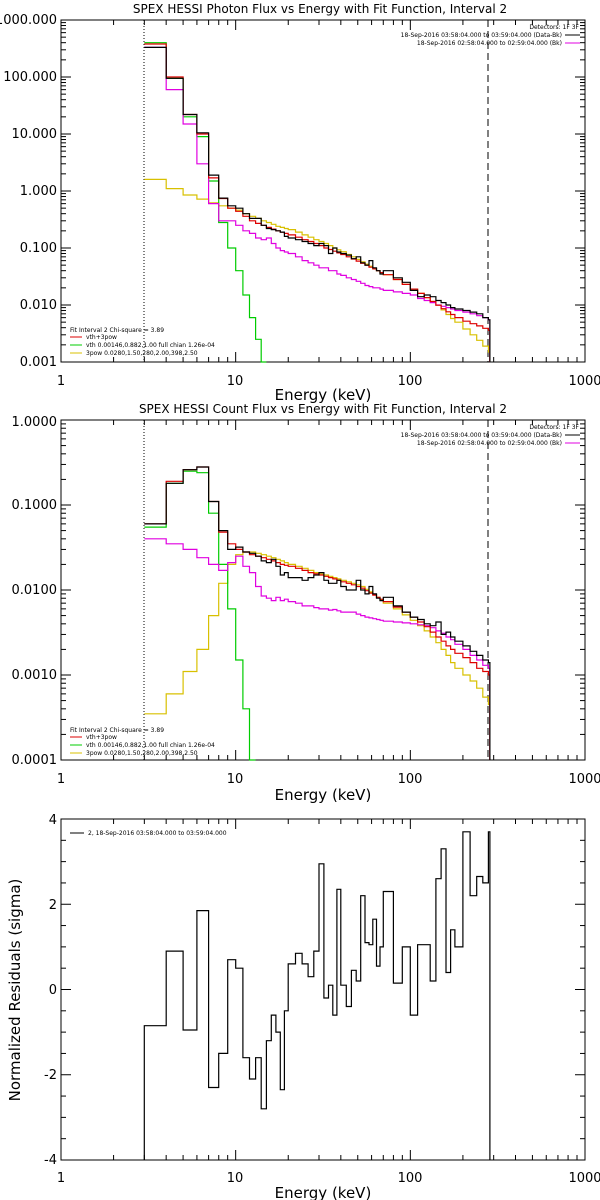 The width and height of the screenshot is (600, 1200). What do you see at coordinates (554, 27) in the screenshot?
I see `photon-detectors-label: Detectors: 1F 3F` at bounding box center [554, 27].